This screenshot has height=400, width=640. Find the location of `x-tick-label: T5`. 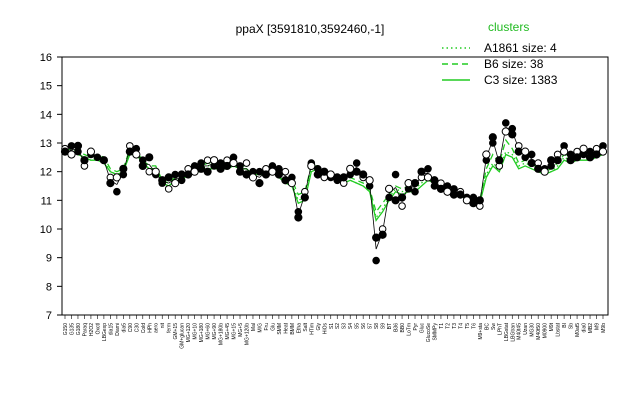

x-tick-label: T5 is located at coordinates (468, 326).